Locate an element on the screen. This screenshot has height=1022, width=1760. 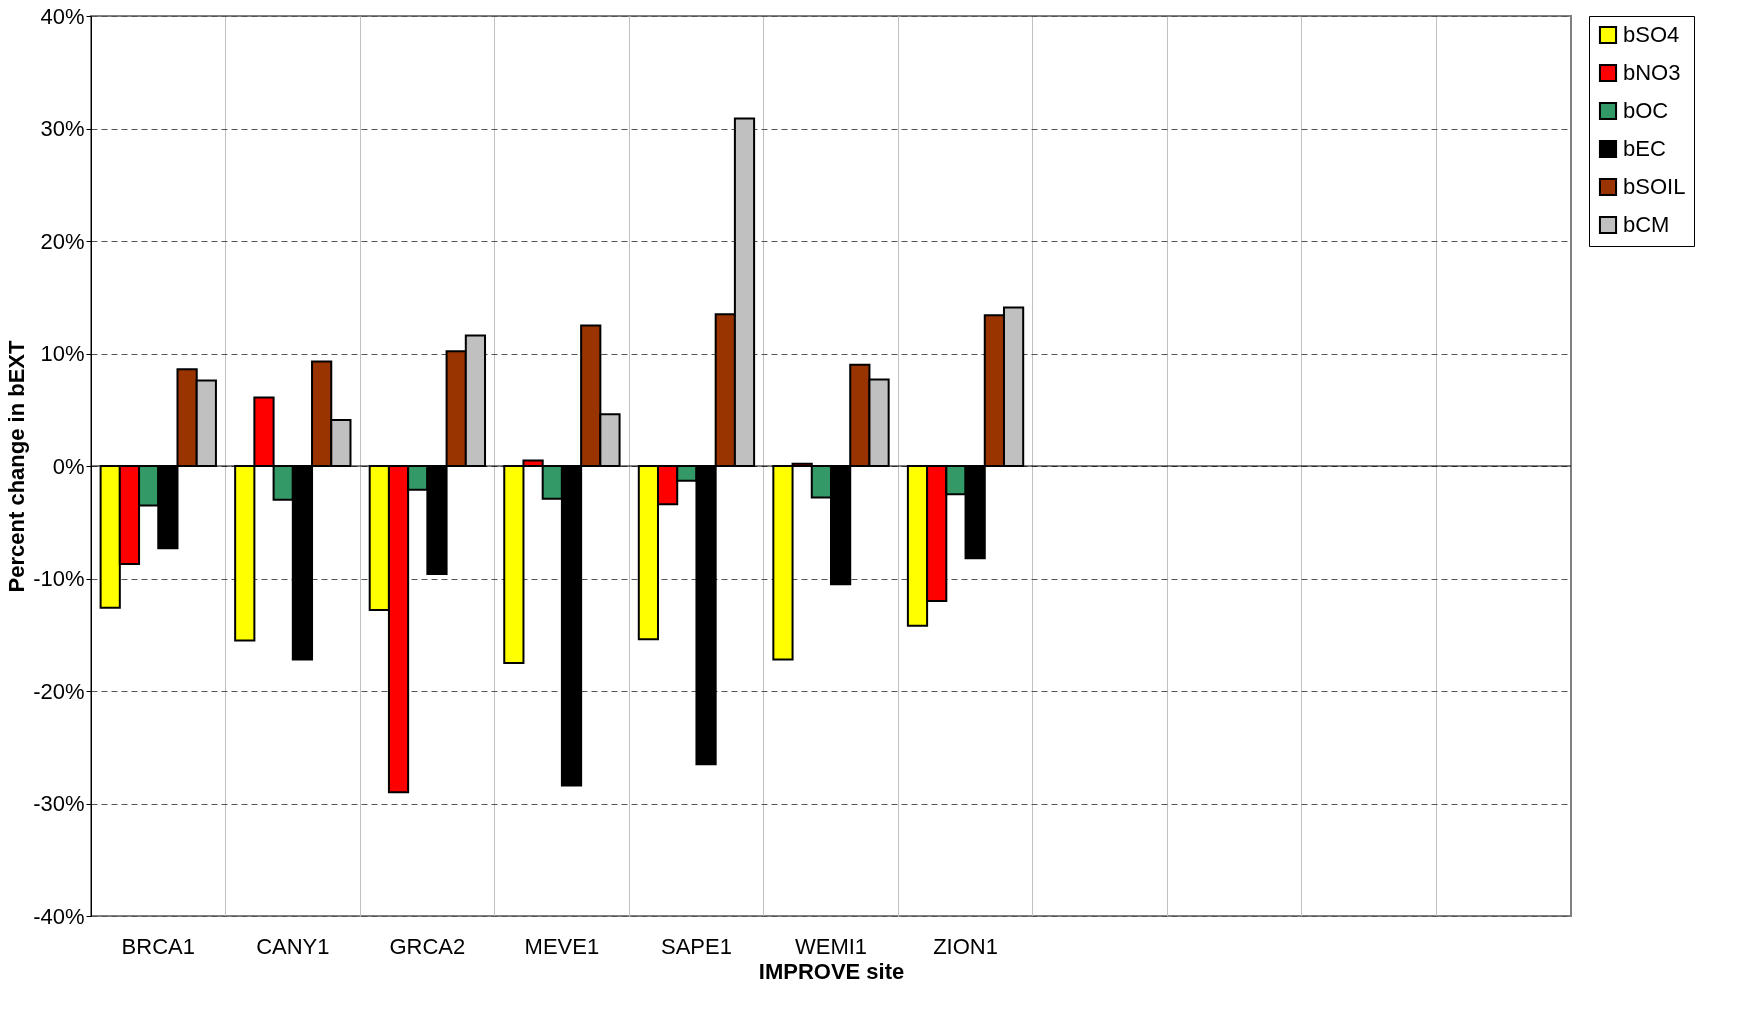
y-tick-label: -40% is located at coordinates (59, 916).